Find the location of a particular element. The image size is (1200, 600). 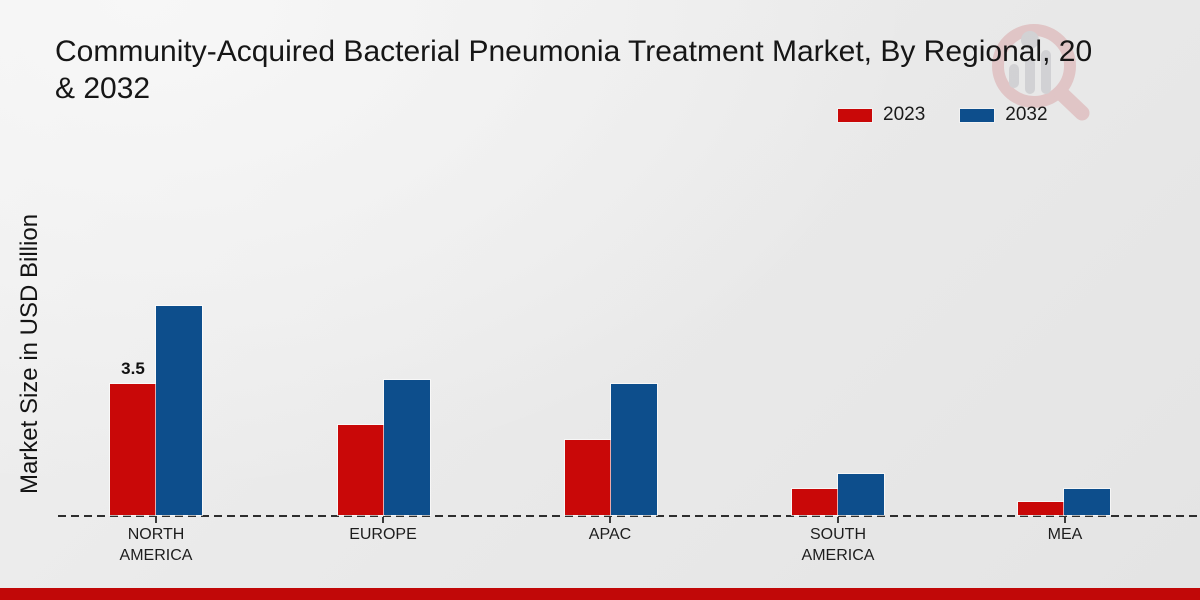

bar-2032-mea is located at coordinates (1087, 502).